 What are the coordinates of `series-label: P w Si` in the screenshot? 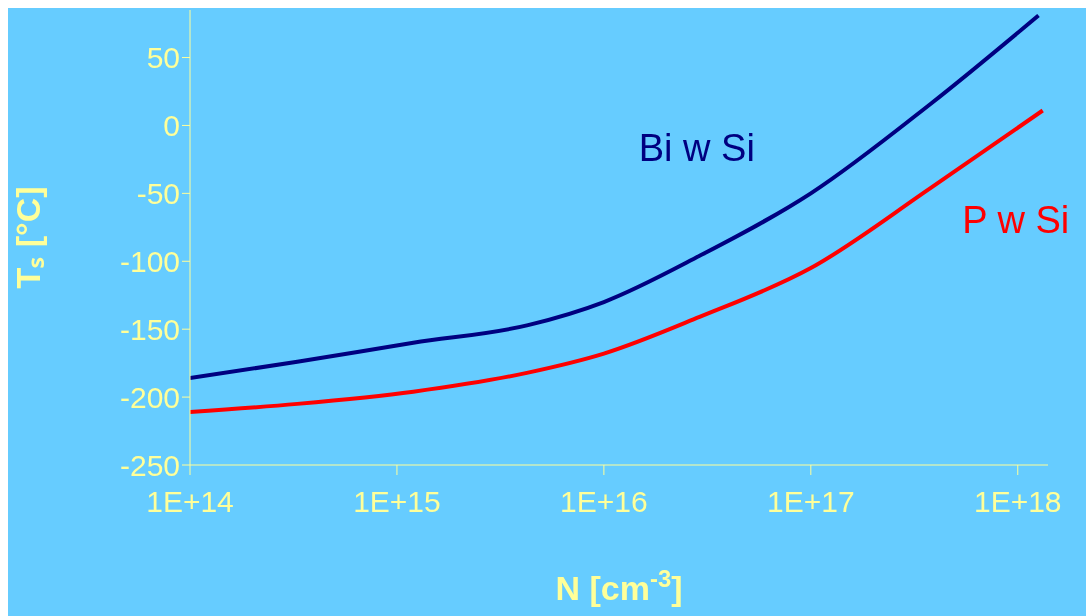 It's located at (1016, 219).